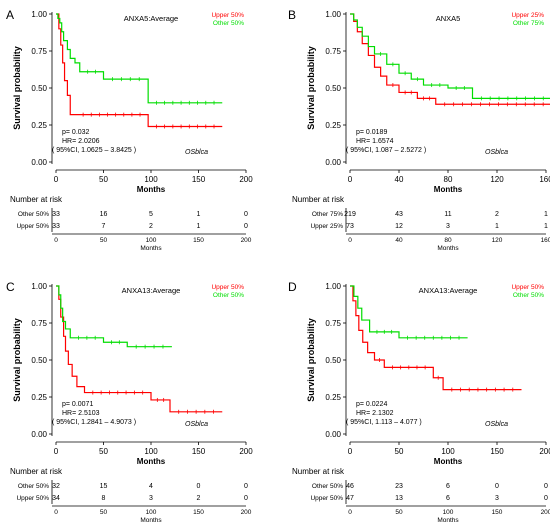  Describe the element at coordinates (10, 15) in the screenshot. I see `panel-letter: A` at that location.